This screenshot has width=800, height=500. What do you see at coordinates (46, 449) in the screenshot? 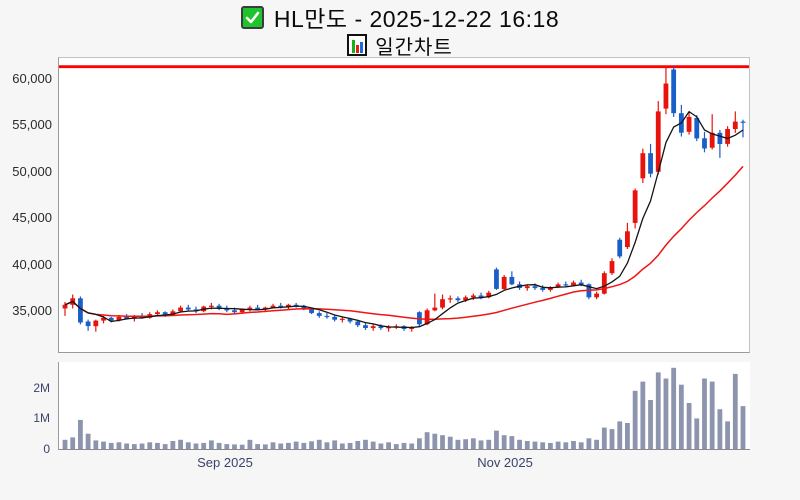
I see `volume-axis-tick: 0` at bounding box center [46, 449].